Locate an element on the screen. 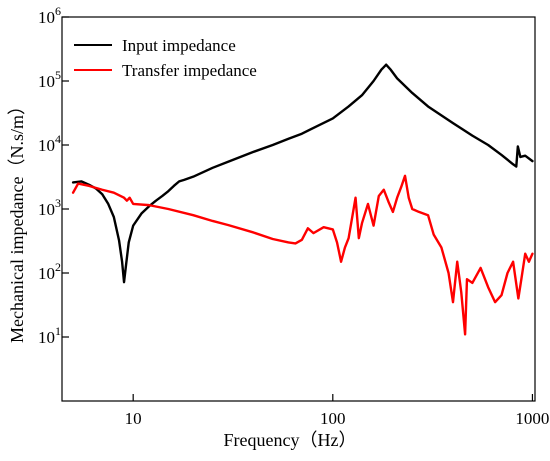 The width and height of the screenshot is (550, 461). y-axis: 10¹ 10² 10³ 10⁴ 10⁵ 10⁶ is located at coordinates (53, 175).